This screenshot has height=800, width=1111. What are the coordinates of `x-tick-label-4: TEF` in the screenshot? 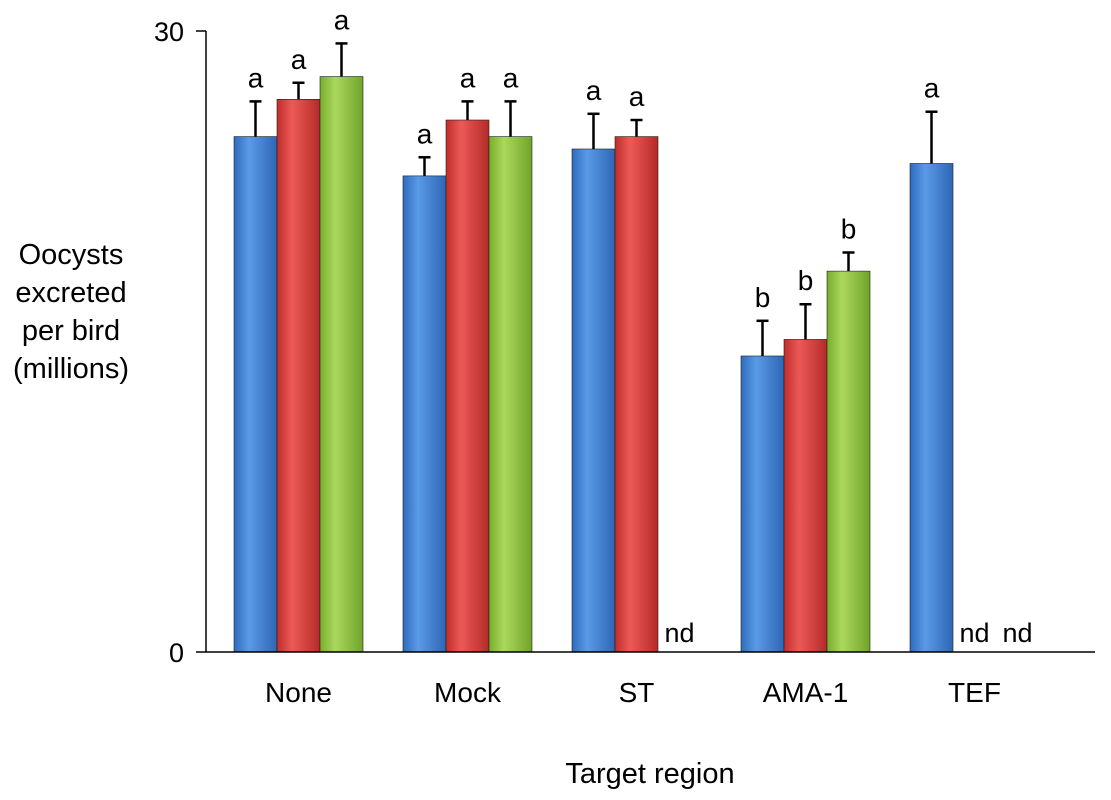 It's located at (974, 692).